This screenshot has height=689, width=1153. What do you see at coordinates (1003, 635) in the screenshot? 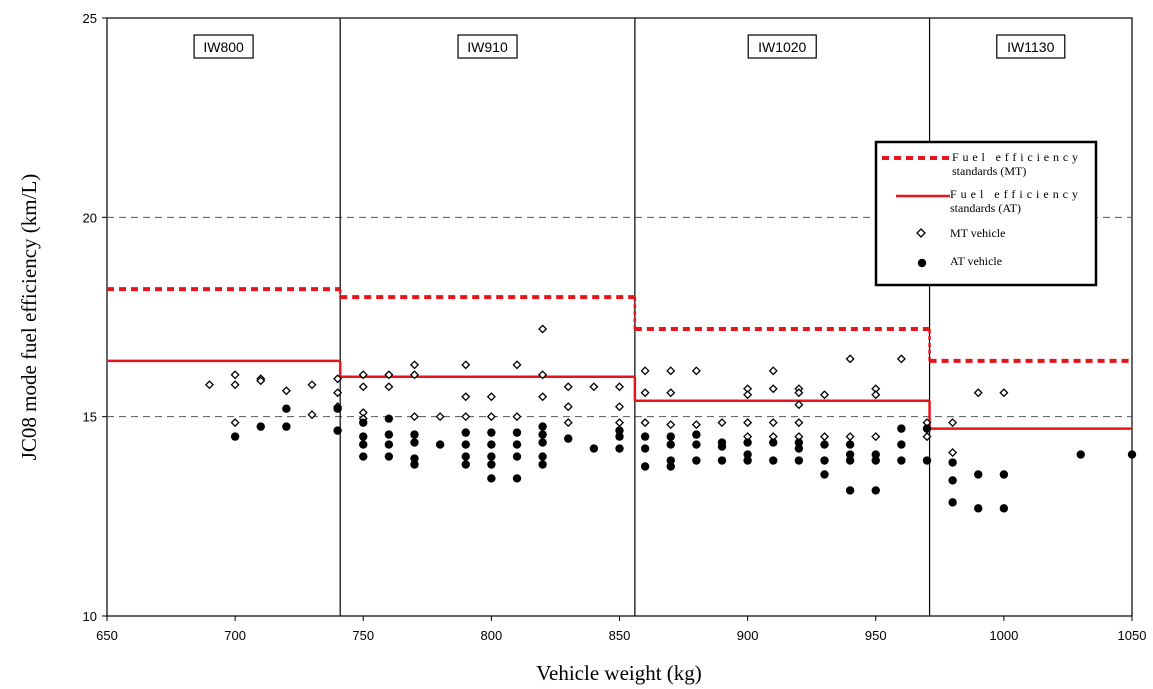
I see `x-tick-label: 1000` at bounding box center [1003, 635].